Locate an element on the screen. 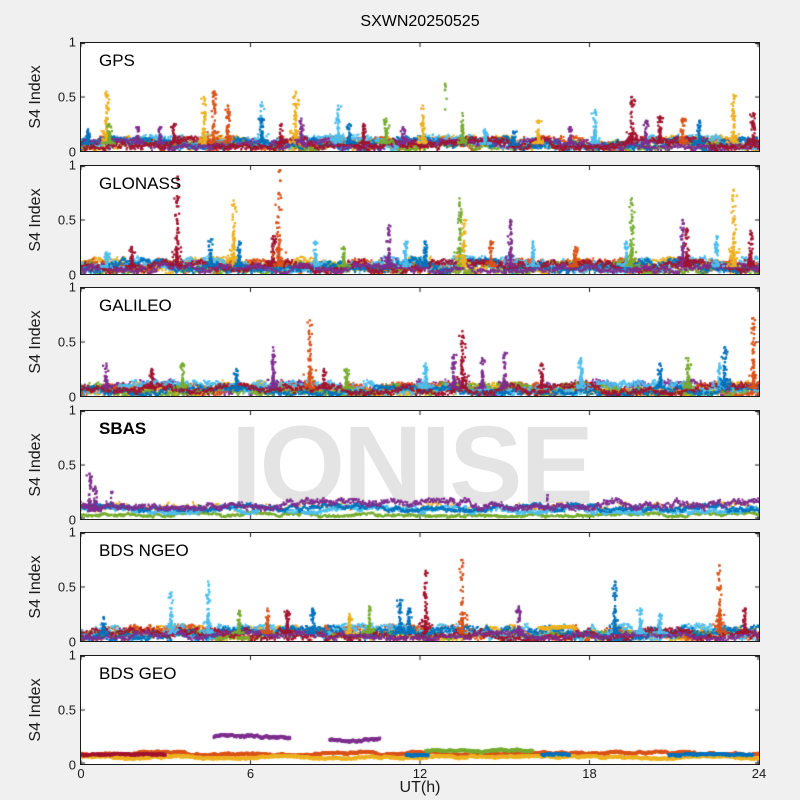 This screenshot has height=800, width=800. panel-label: BDS GEO is located at coordinates (138, 673).